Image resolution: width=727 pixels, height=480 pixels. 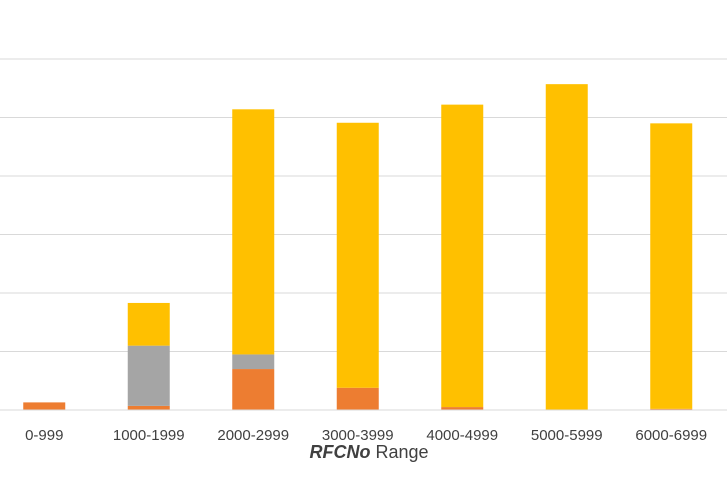 I want to click on x-tick-label: 1000-1999, so click(x=149, y=435).